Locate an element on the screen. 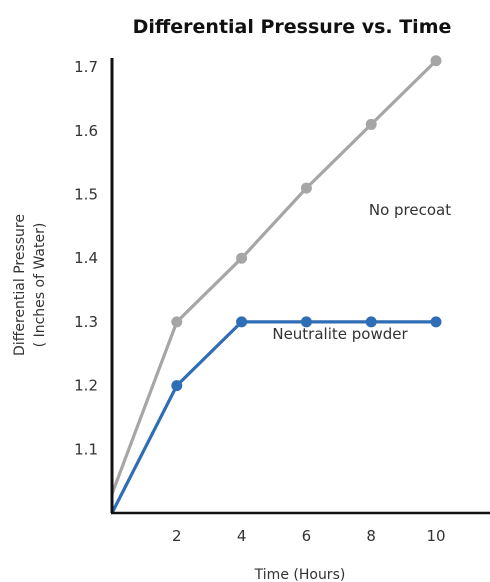 The width and height of the screenshot is (490, 582). legend-no-precoat: No precoat is located at coordinates (410, 210).